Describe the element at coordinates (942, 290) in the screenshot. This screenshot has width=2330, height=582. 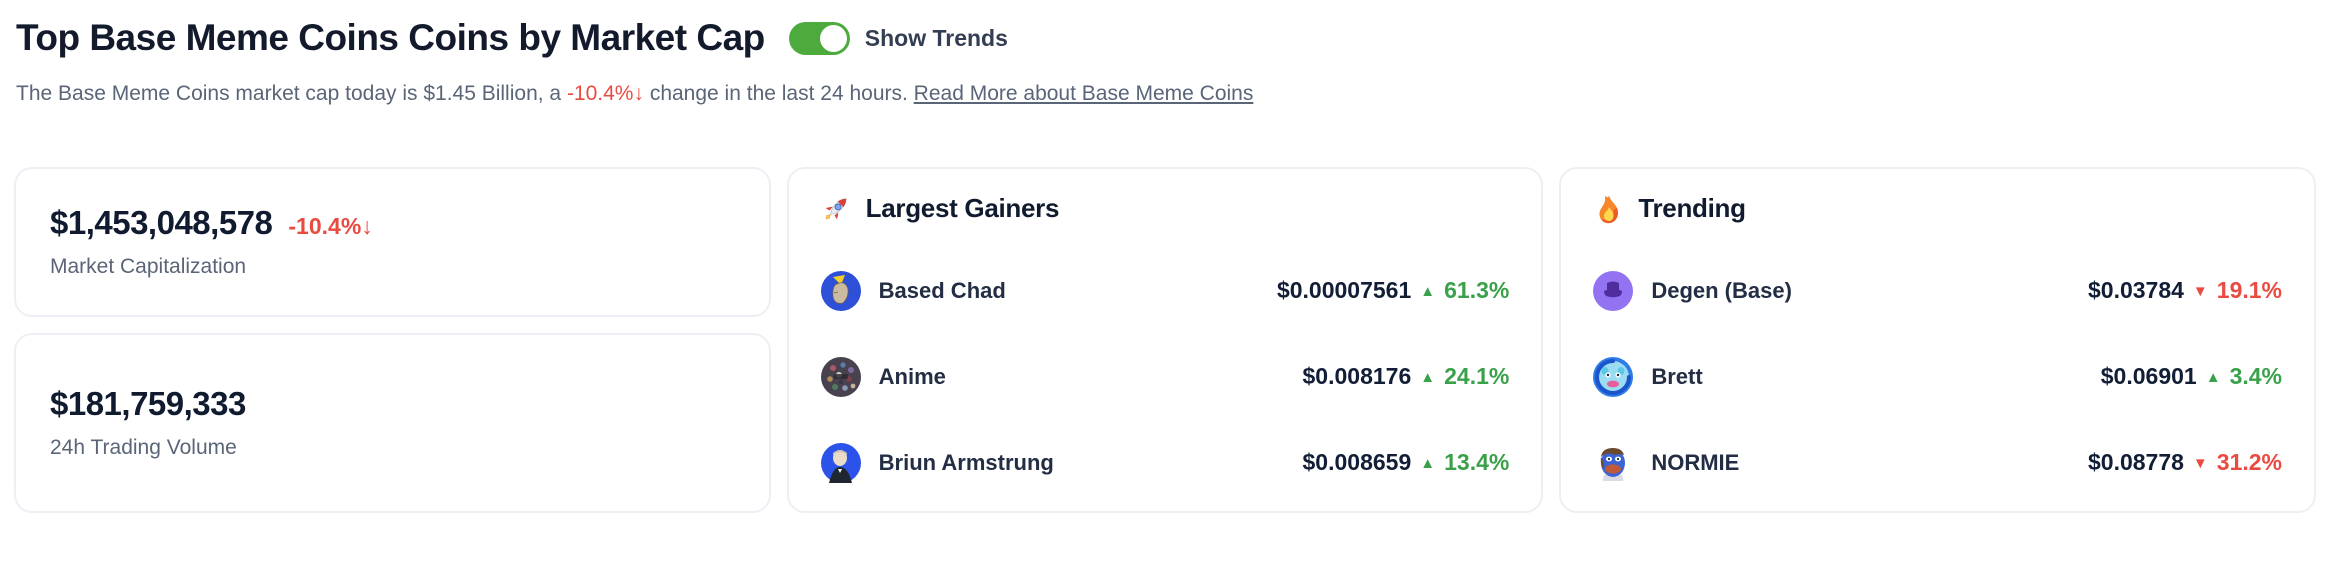
I see `coin-name: Based Chad` at that location.